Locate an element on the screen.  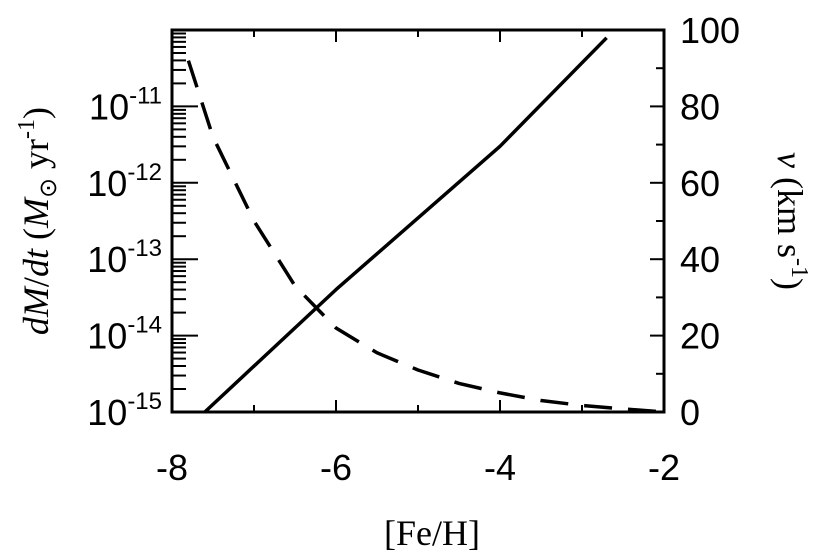
left-axis-title: dM/dt (M⊙ yr-1) is located at coordinates (38, 221).